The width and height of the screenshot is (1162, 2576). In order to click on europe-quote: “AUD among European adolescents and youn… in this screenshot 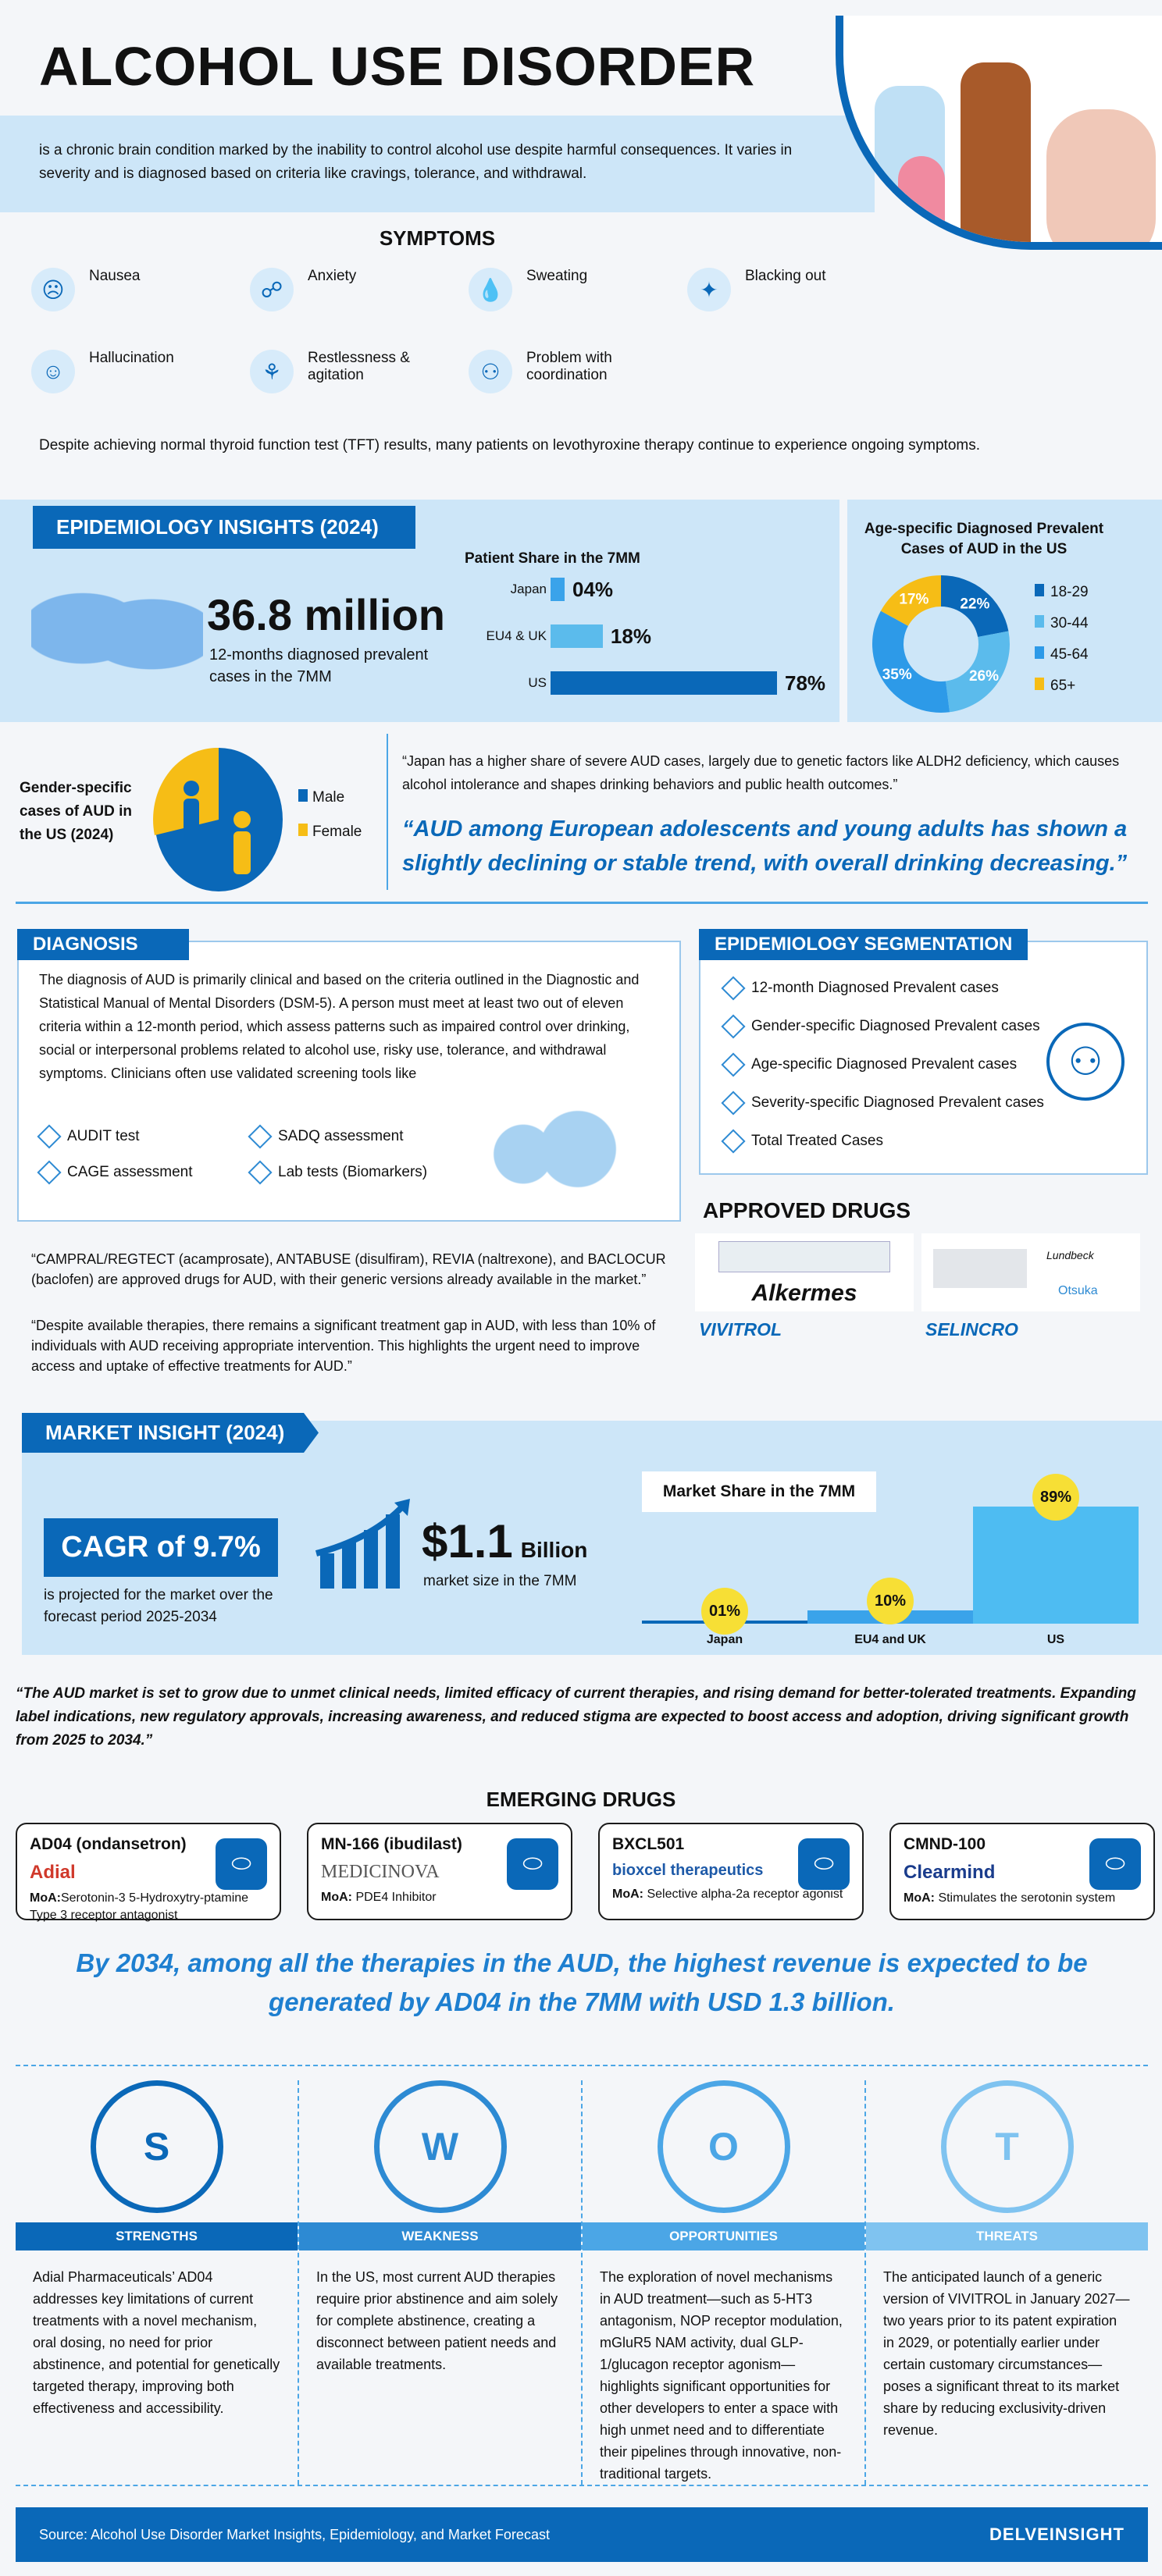, I will do `click(765, 846)`.